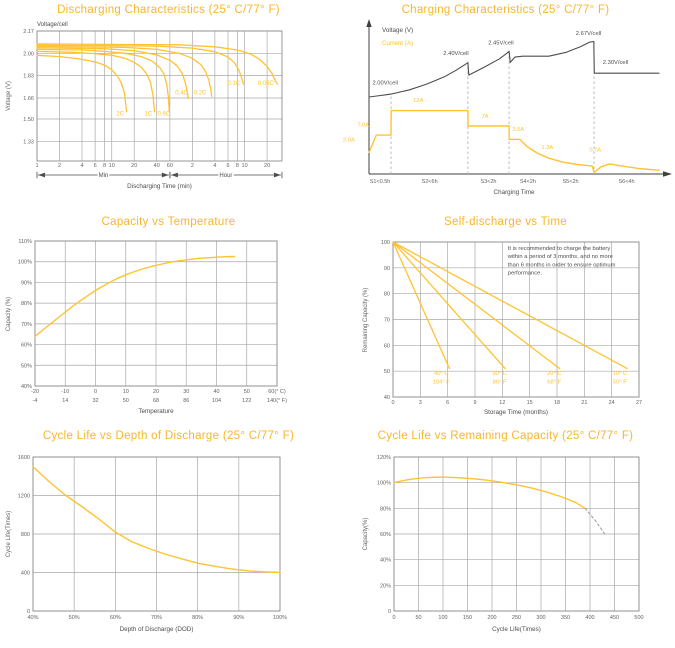 This screenshot has width=675, height=648. I want to click on svg-text: S2<6h, so click(430, 182).